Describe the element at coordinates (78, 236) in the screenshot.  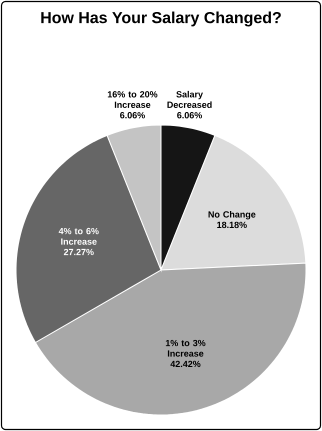
I see `slice-label: 4% to 6% Increase` at that location.